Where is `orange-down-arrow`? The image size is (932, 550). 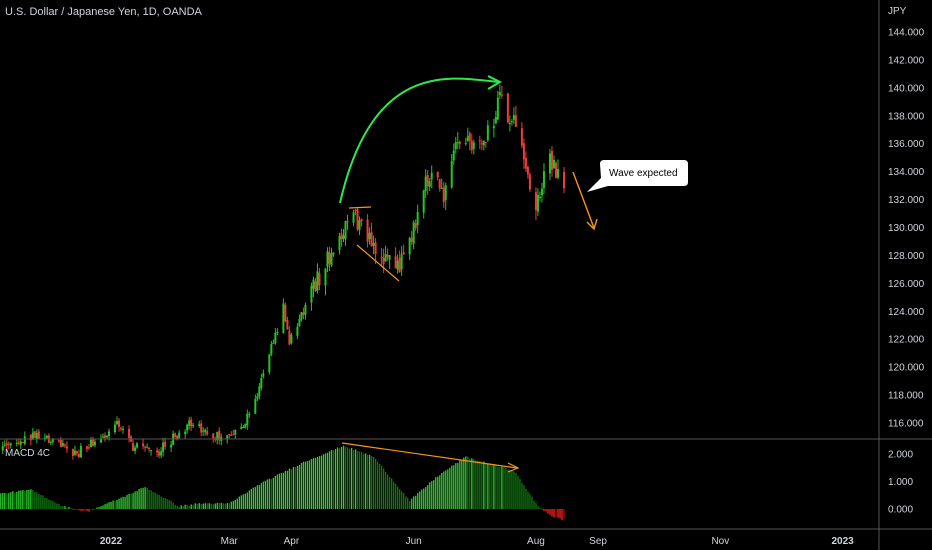 orange-down-arrow is located at coordinates (583, 200).